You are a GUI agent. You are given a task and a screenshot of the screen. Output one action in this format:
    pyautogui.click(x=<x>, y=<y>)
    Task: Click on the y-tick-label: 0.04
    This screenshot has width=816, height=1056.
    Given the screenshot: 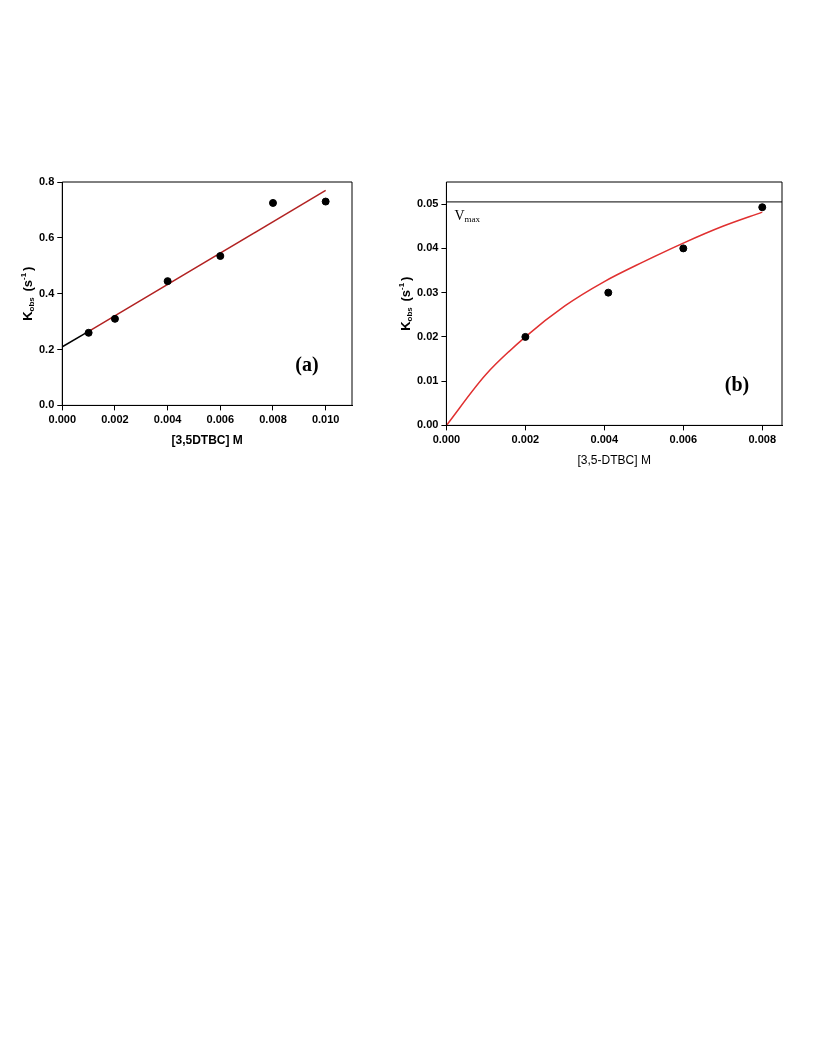 What is the action you would take?
    pyautogui.click(x=428, y=247)
    